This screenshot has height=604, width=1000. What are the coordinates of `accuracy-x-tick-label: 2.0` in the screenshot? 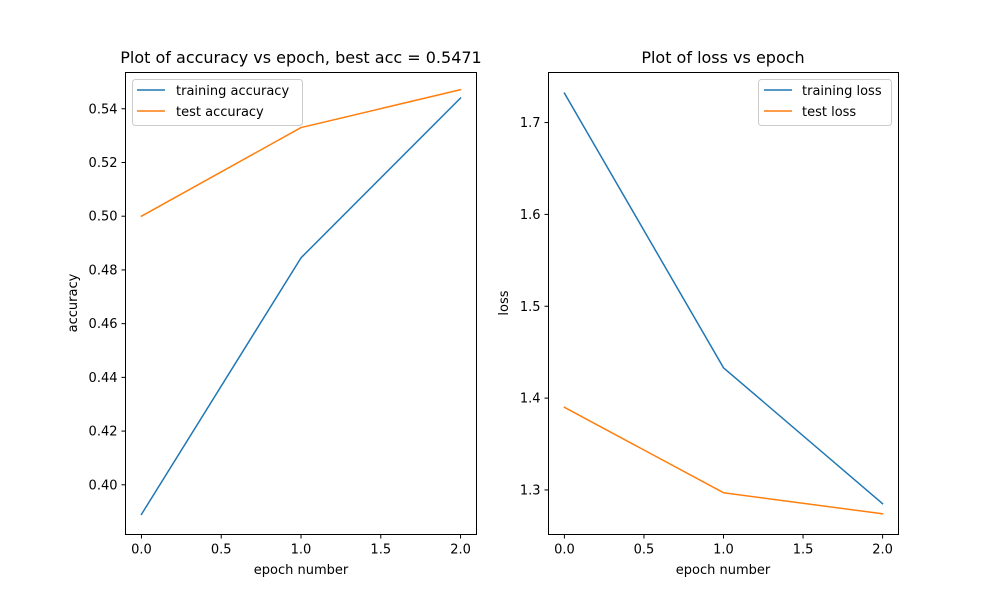 It's located at (460, 550).